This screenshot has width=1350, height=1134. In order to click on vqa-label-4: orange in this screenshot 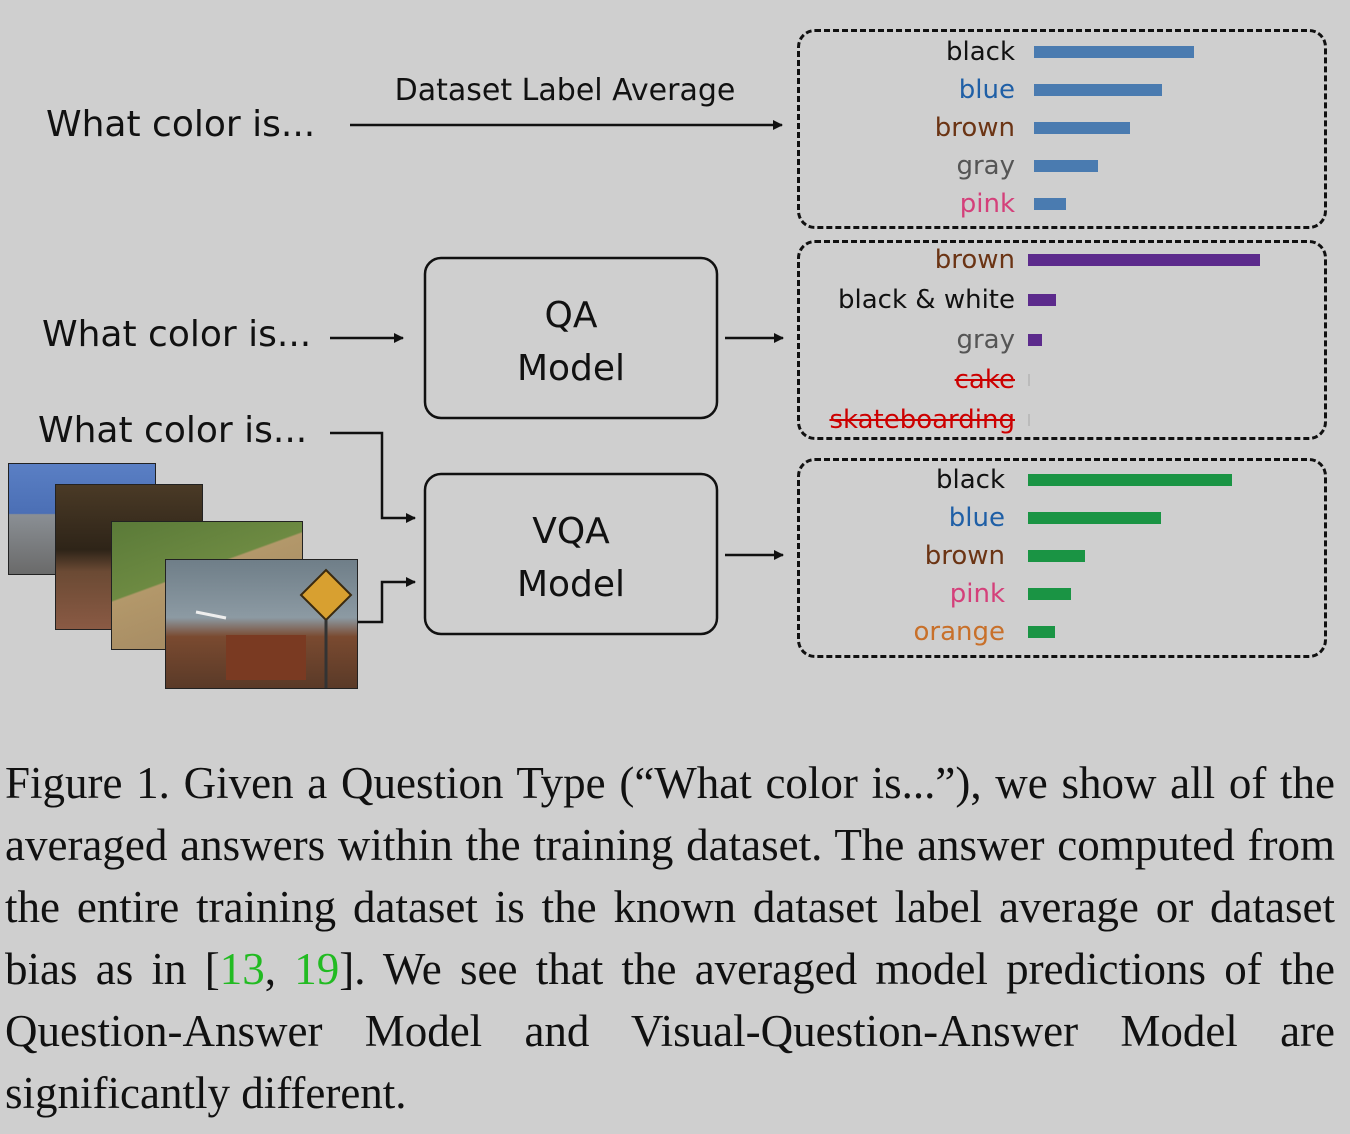, I will do `click(959, 632)`.